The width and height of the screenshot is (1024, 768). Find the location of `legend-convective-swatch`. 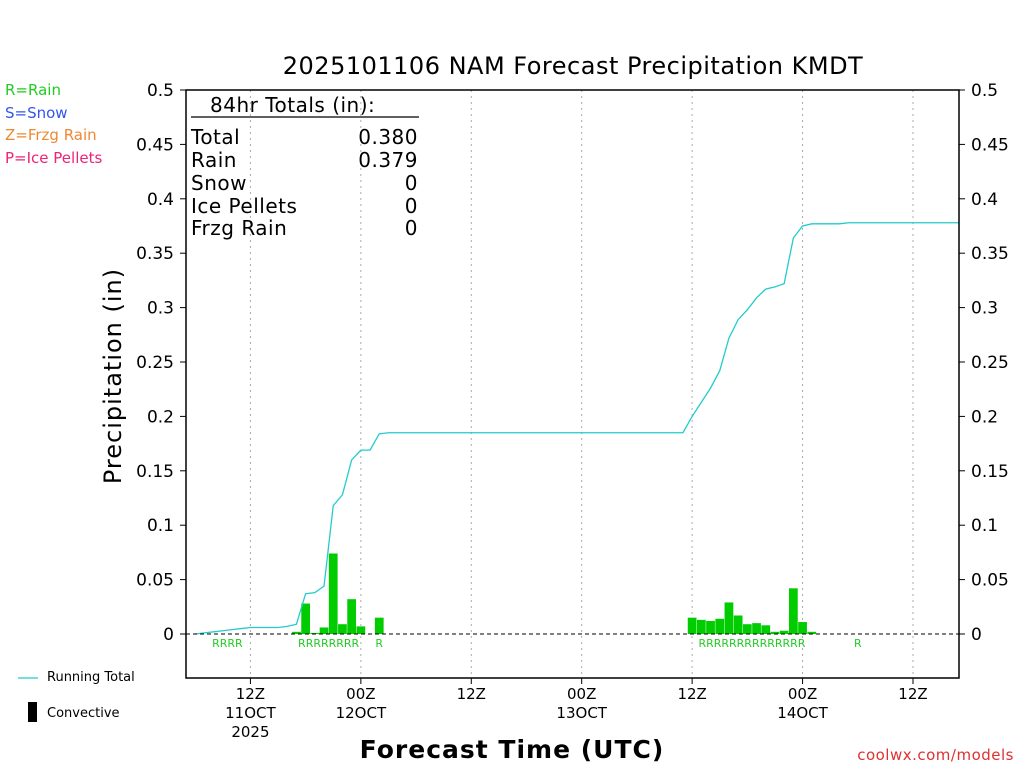

legend-convective-swatch is located at coordinates (32, 712).